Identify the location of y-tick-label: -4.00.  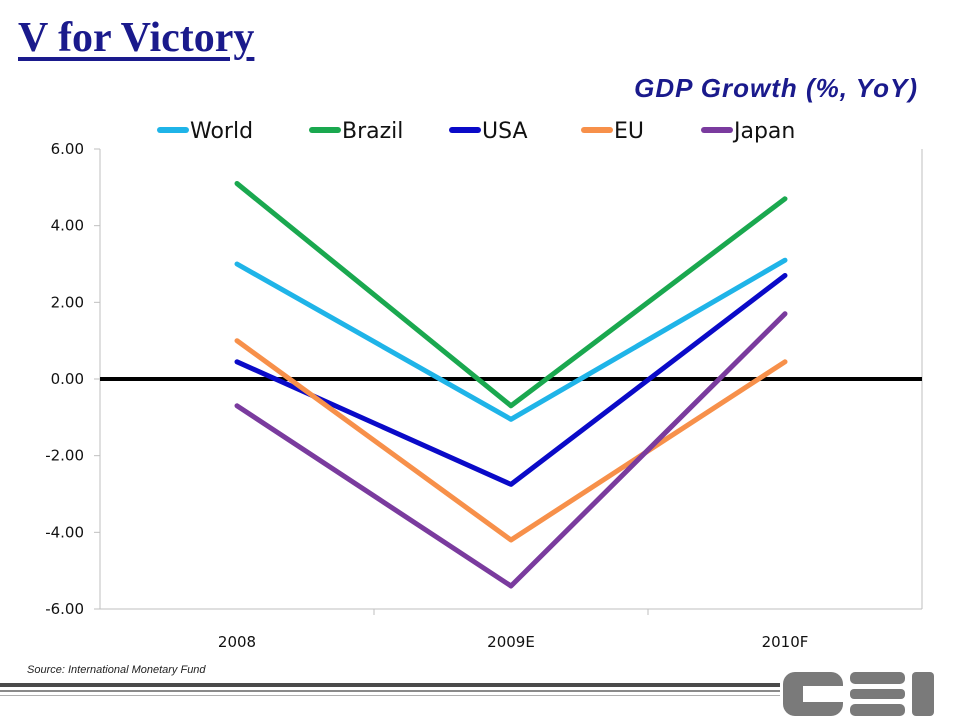
(64, 532).